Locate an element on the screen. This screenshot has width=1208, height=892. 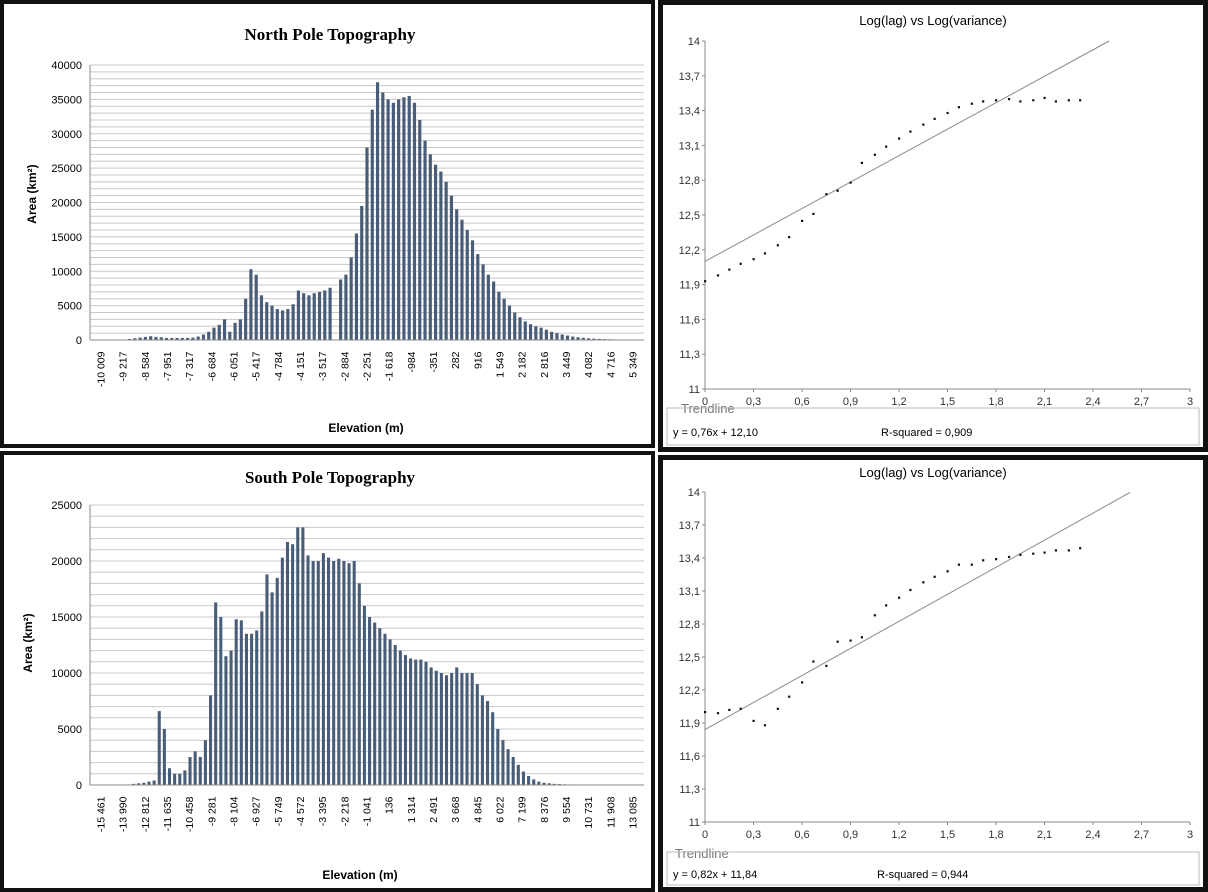
x-tick-label: 916 is located at coordinates (478, 360).